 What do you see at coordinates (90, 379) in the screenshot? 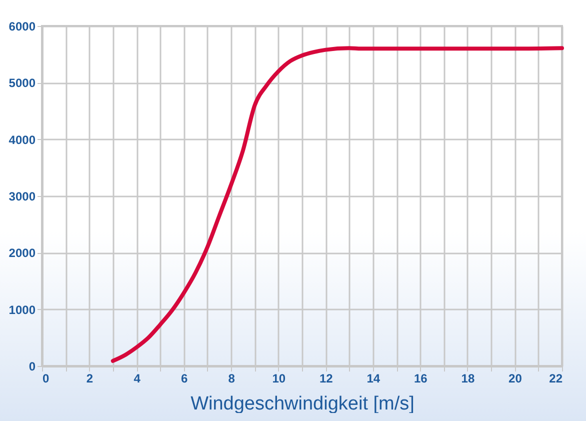
I see `x-tick-label: 2` at bounding box center [90, 379].